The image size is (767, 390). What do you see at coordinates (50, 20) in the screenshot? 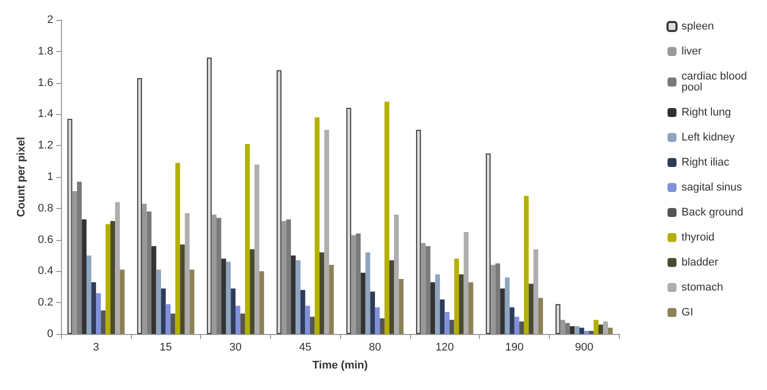
I see `y-tick-label: 2` at bounding box center [50, 20].